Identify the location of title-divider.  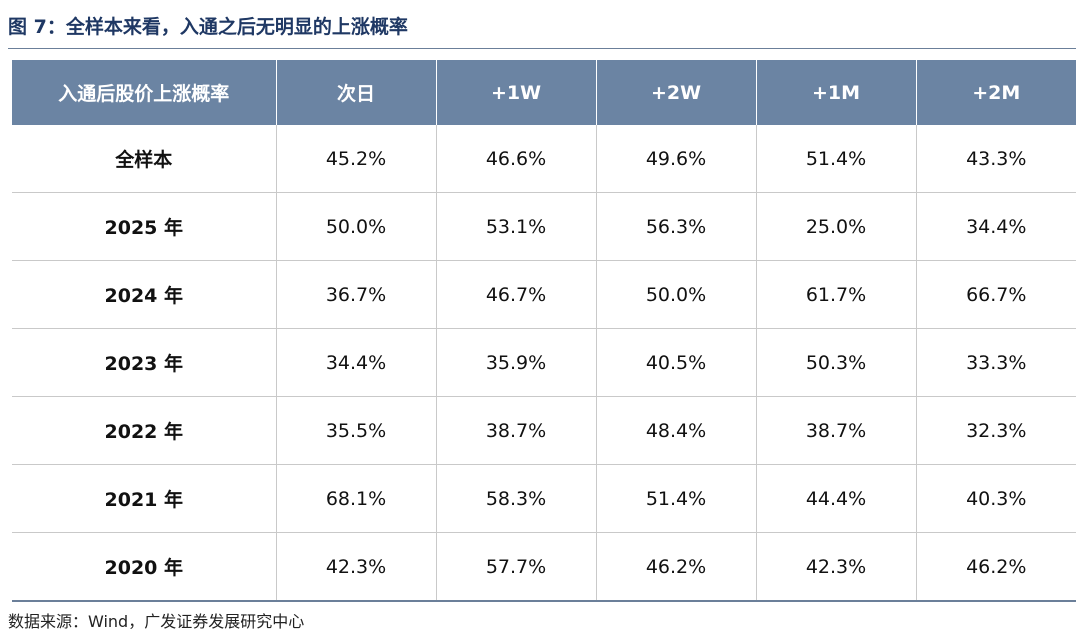
(542, 48).